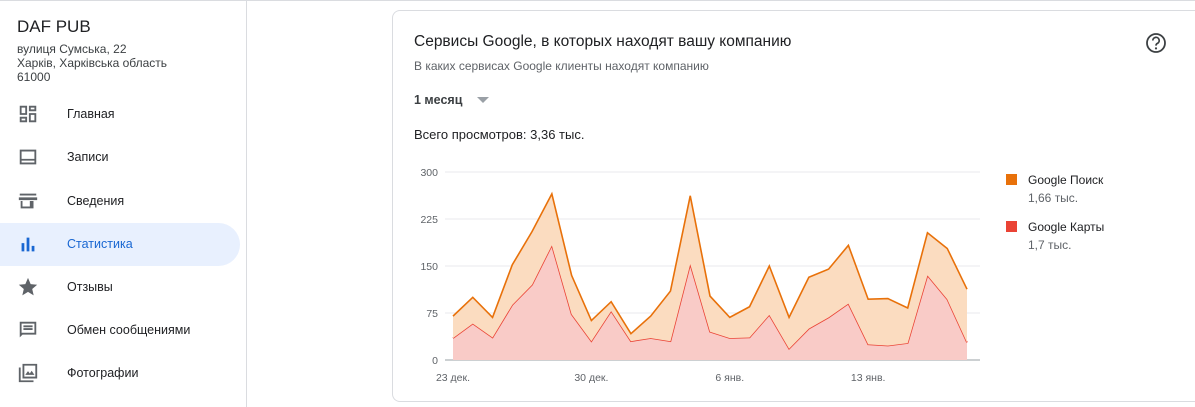 This screenshot has height=407, width=1195. What do you see at coordinates (499, 134) in the screenshot?
I see `total-views: Всего просмотров: 3,36 тыс.` at bounding box center [499, 134].